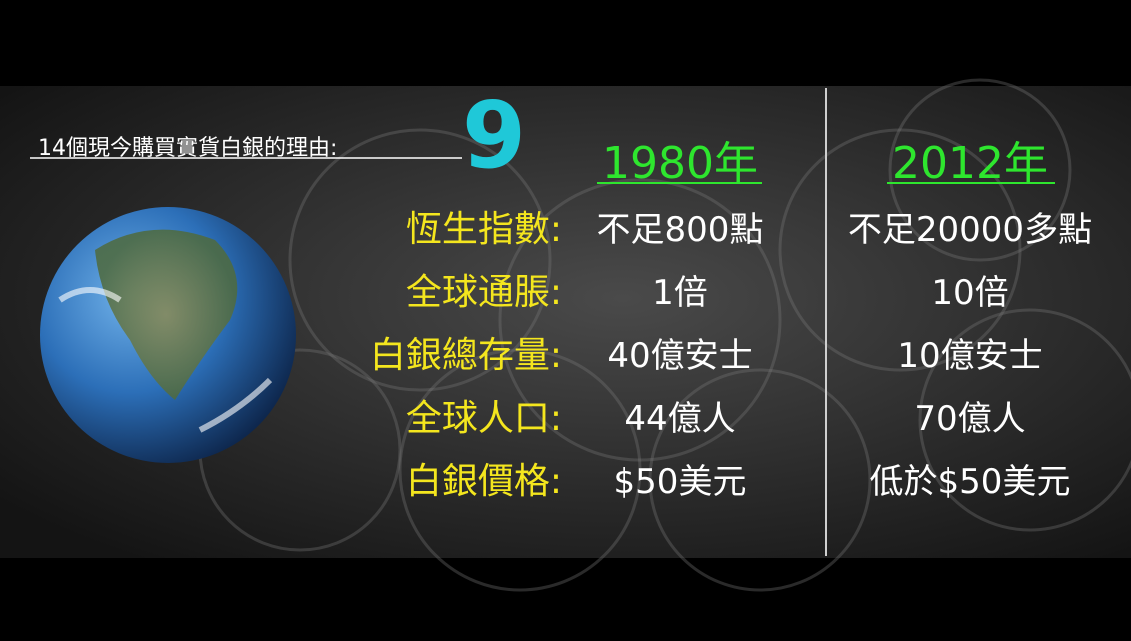  Describe the element at coordinates (680, 230) in the screenshot. I see `cell-value: 不足800點` at that location.